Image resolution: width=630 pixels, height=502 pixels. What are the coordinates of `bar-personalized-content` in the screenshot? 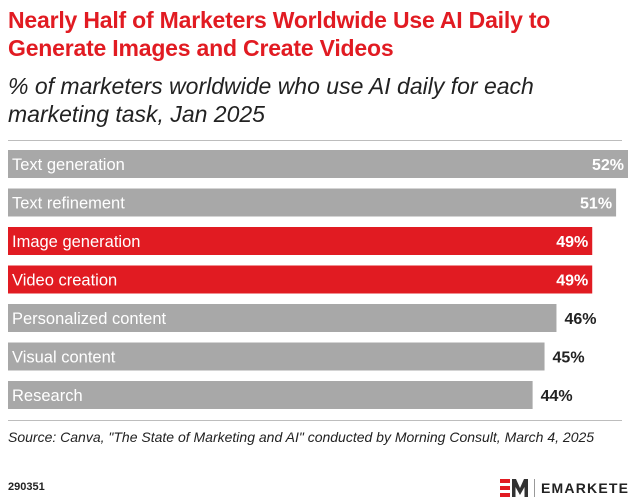 It's located at (282, 318).